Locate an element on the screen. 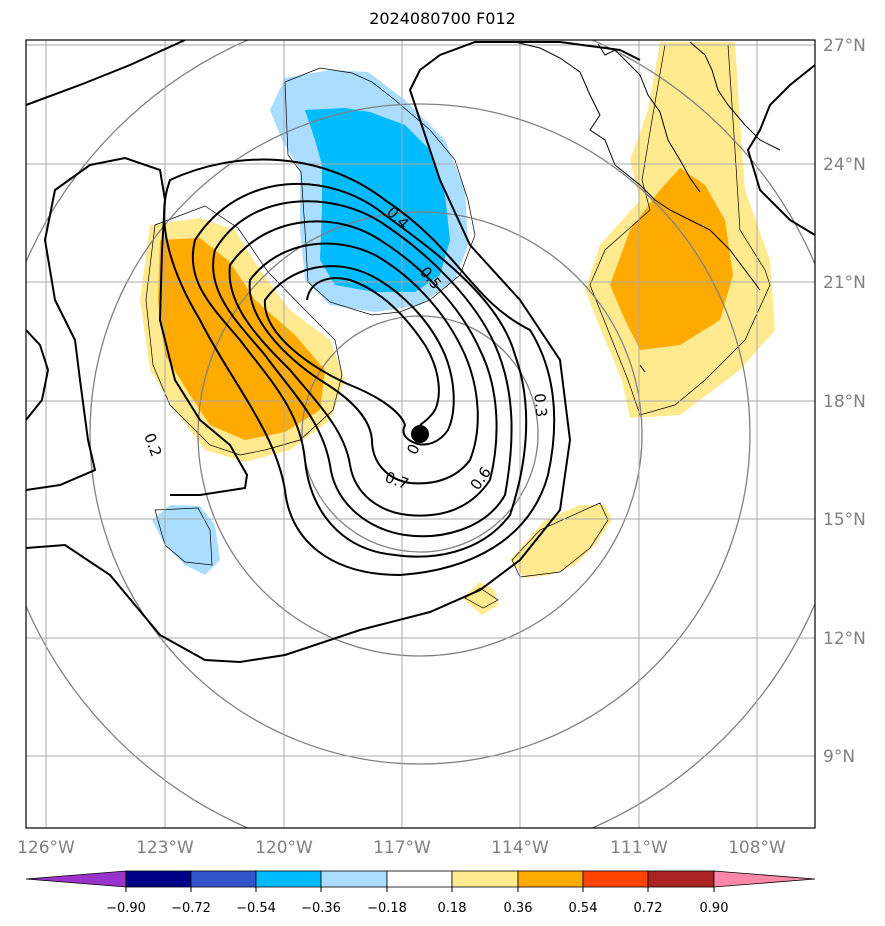 The image size is (885, 926). colorbar-label-8: 0.54 is located at coordinates (583, 908).